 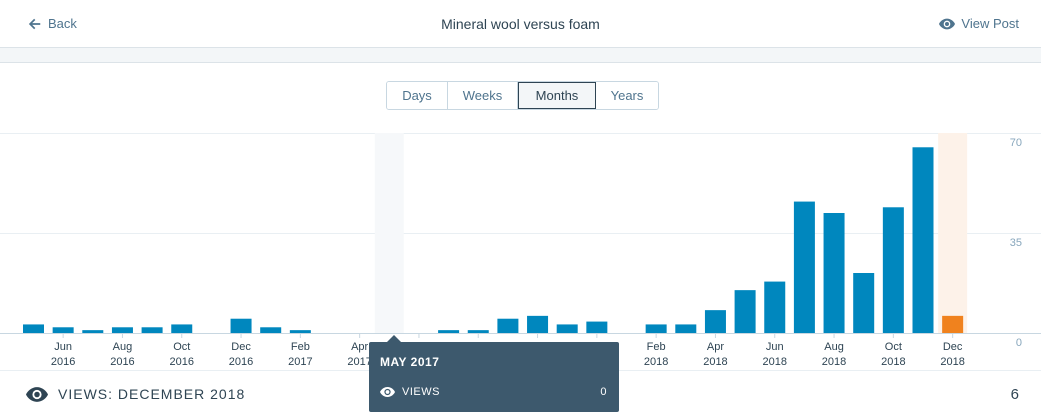 I want to click on back-button: Back, so click(x=52, y=23).